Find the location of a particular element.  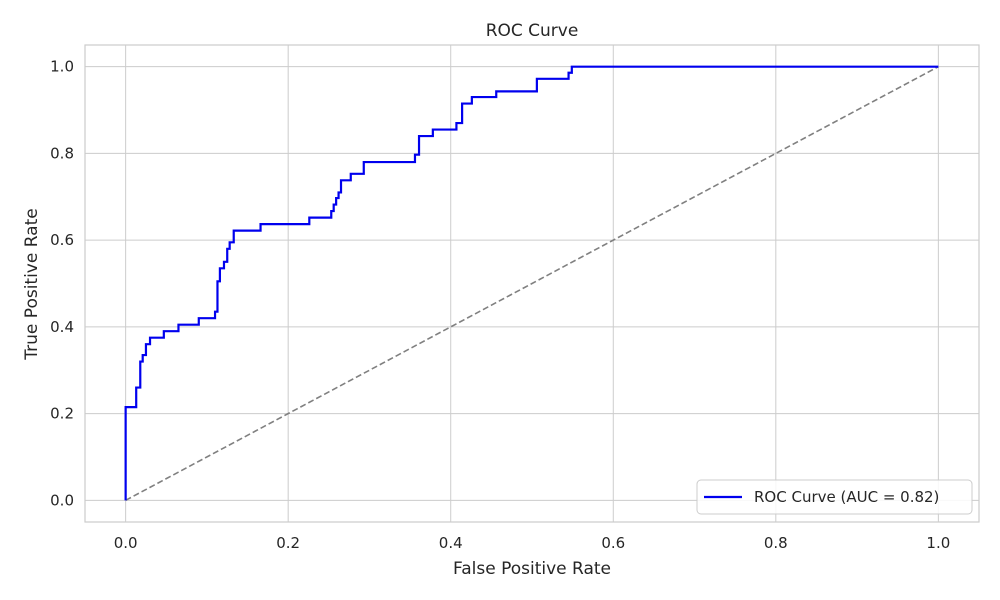

y-tick-label: 1.0 is located at coordinates (62, 67).